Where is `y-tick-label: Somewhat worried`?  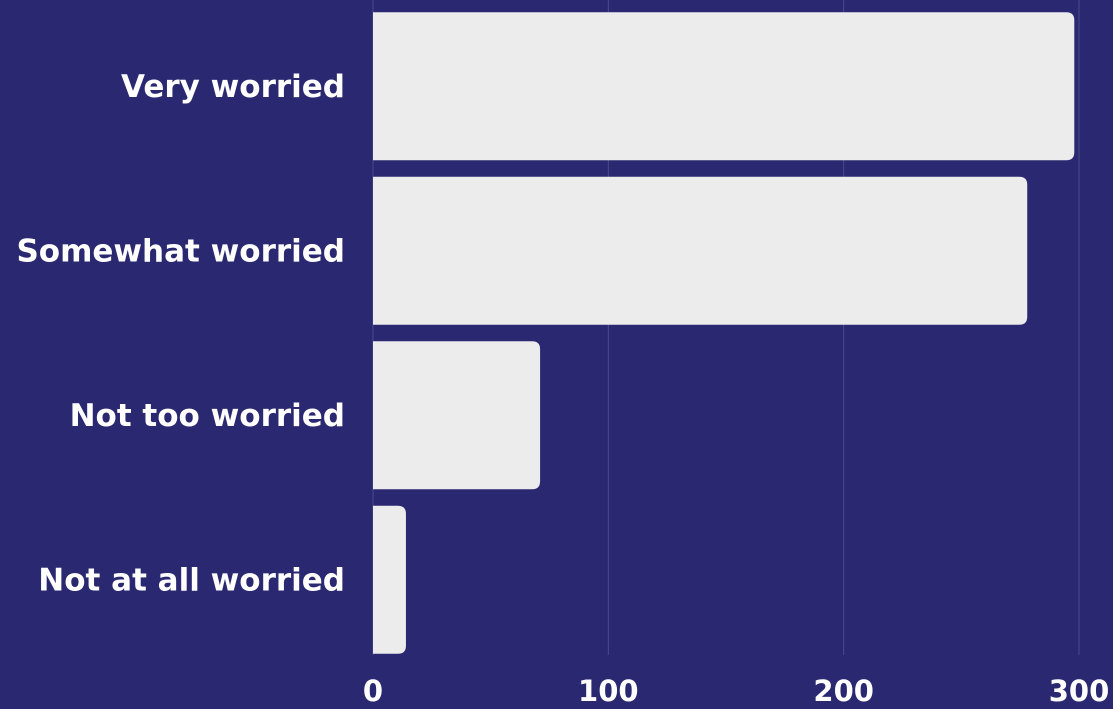
y-tick-label: Somewhat worried is located at coordinates (180, 251).